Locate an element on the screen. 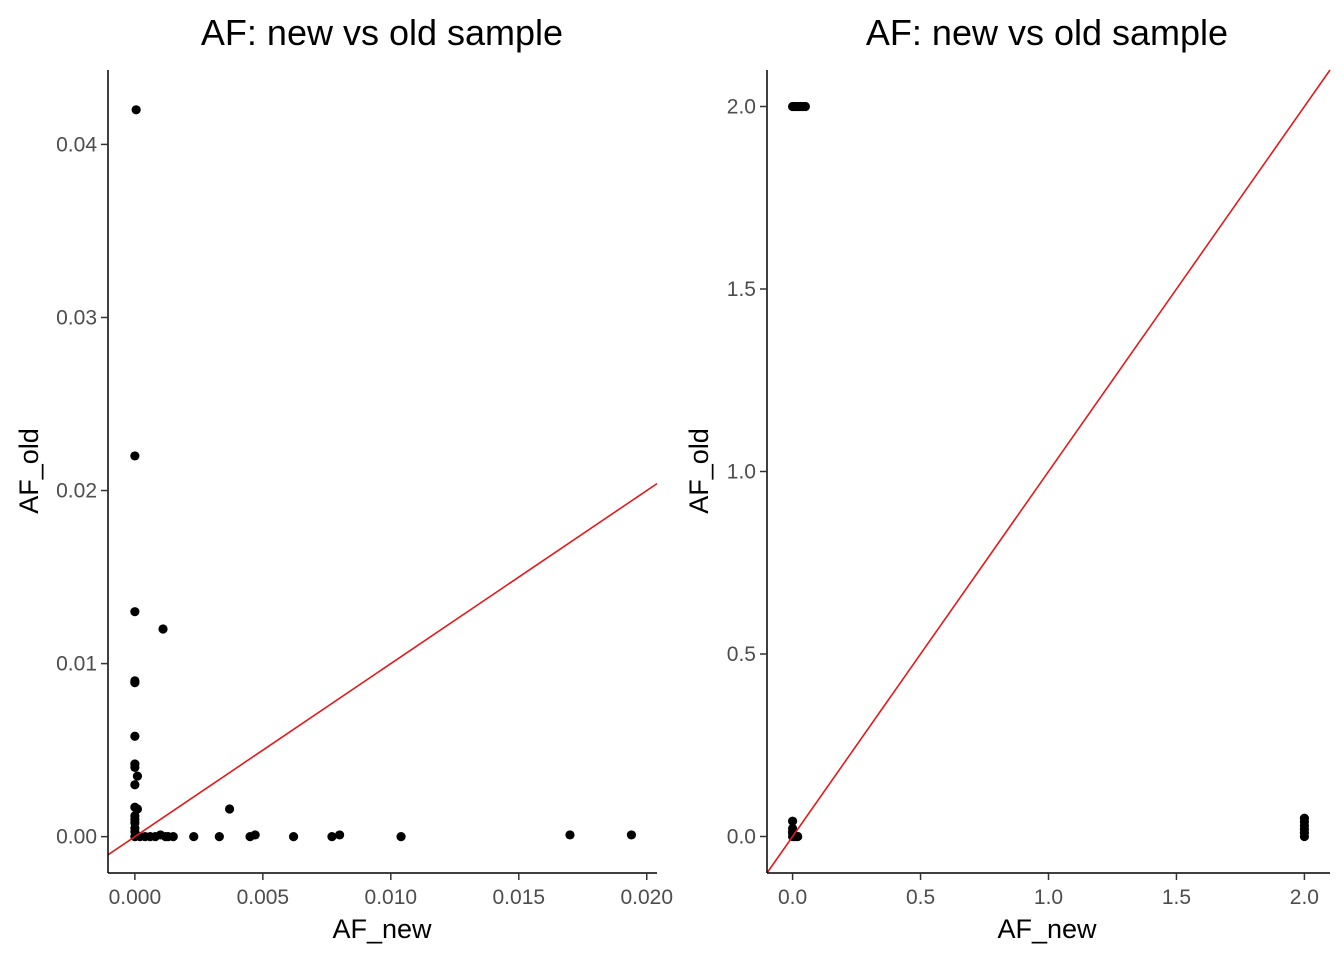  right-y-axis-title: AF_old is located at coordinates (699, 471).